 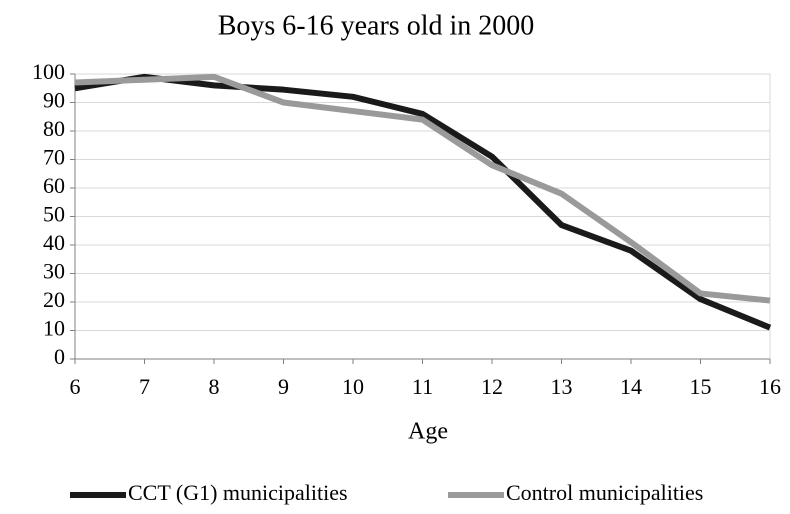 What do you see at coordinates (701, 386) in the screenshot?
I see `x-tick-label: 15` at bounding box center [701, 386].